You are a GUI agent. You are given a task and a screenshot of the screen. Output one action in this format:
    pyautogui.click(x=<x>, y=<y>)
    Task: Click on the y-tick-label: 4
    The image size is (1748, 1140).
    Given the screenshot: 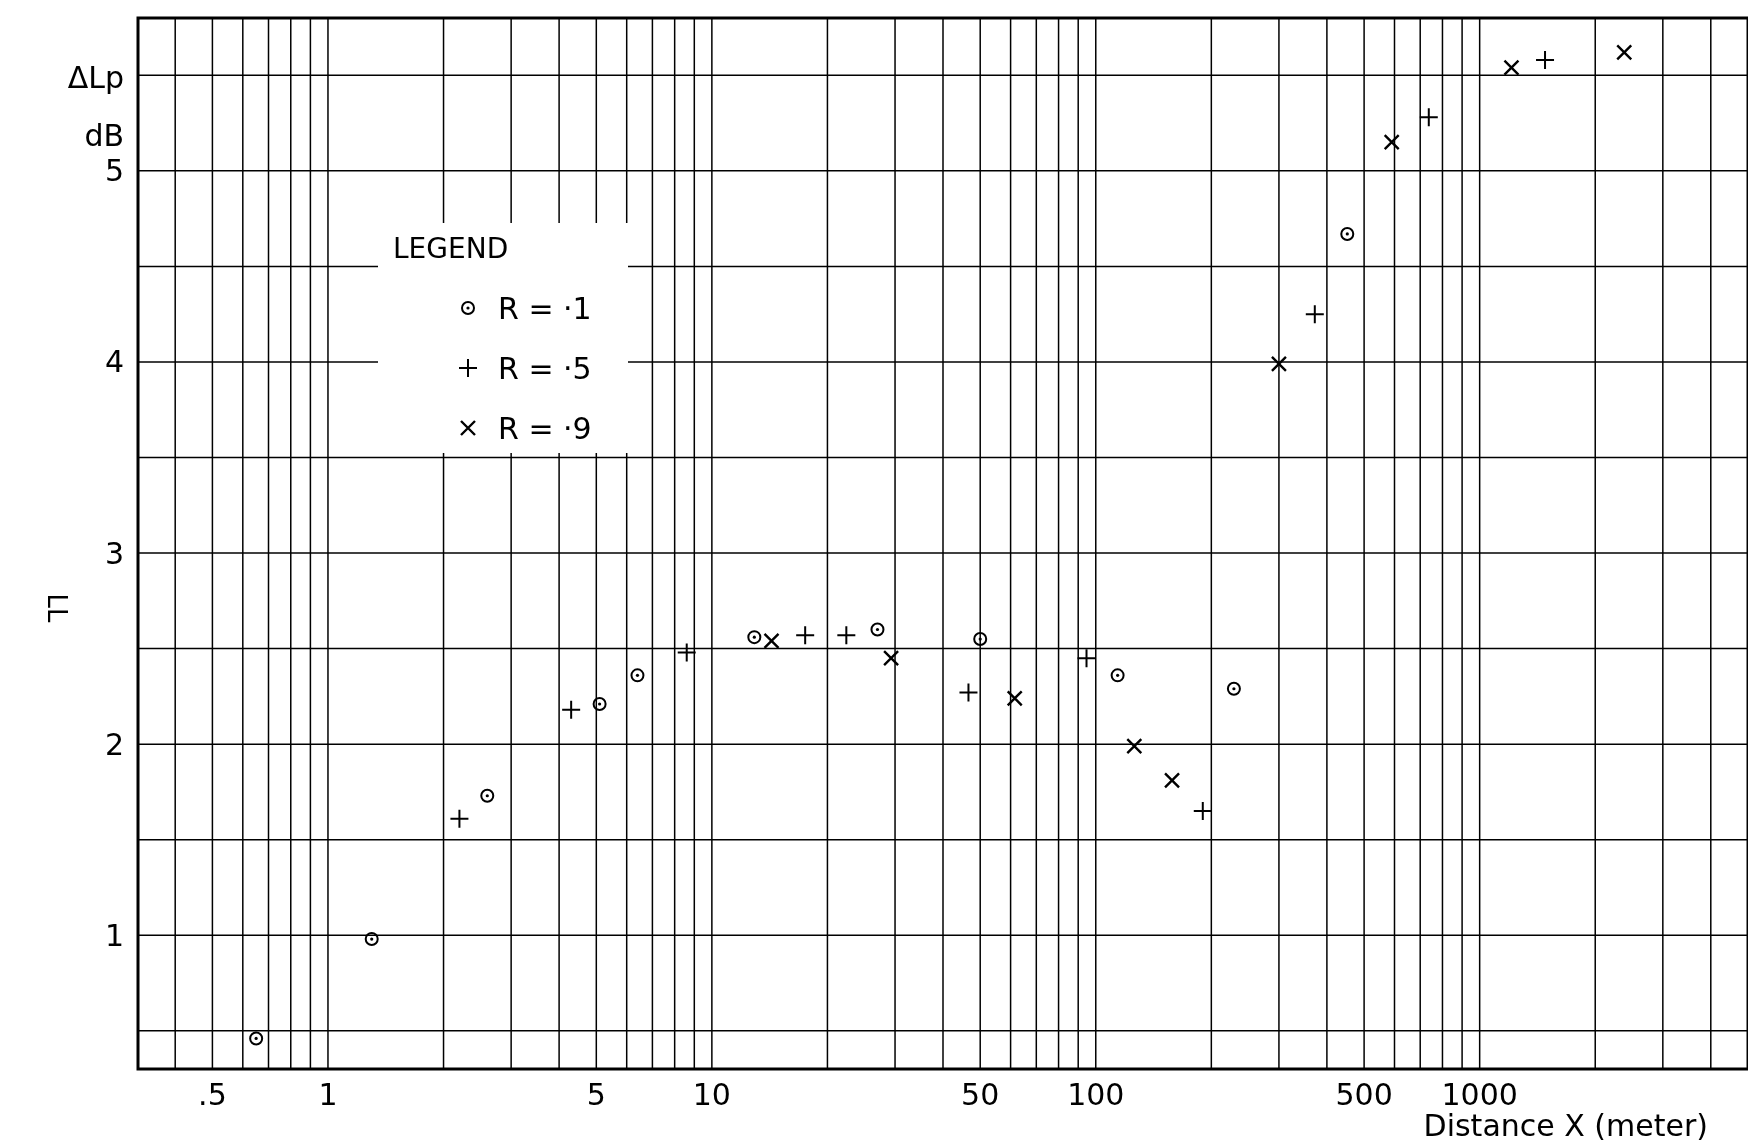 What is the action you would take?
    pyautogui.click(x=114, y=362)
    